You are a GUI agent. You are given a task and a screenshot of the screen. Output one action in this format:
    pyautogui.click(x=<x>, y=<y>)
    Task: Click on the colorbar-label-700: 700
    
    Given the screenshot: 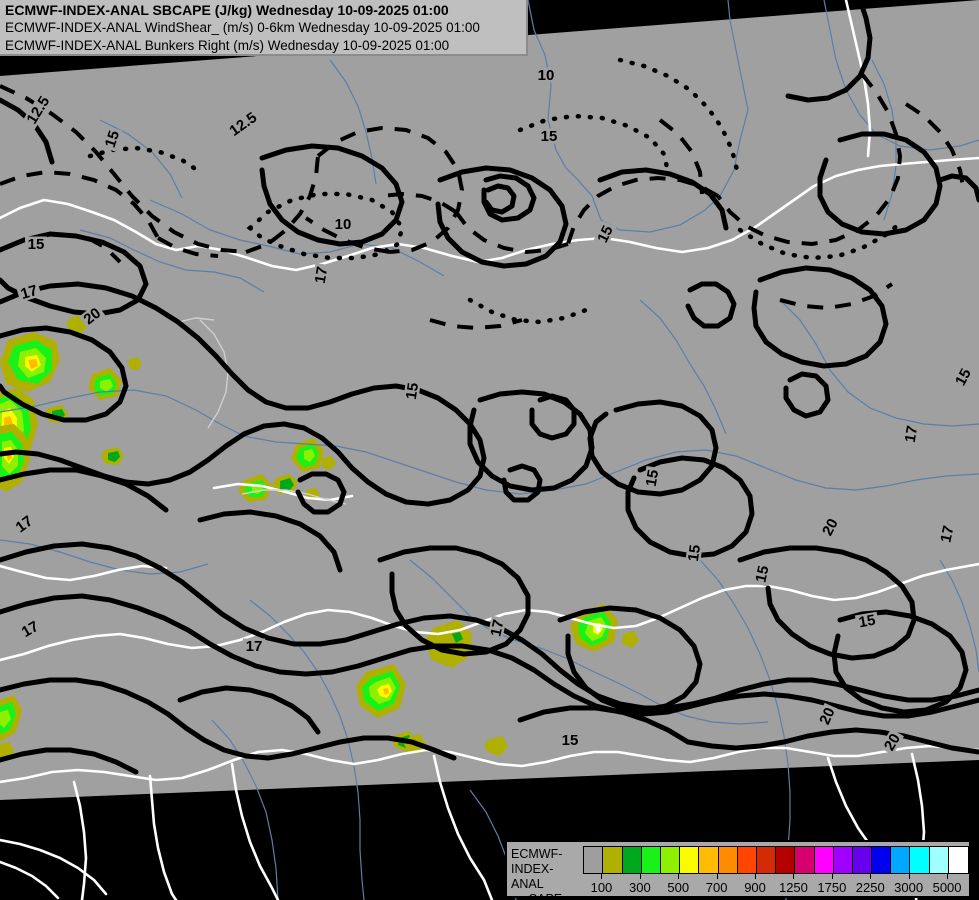 What is the action you would take?
    pyautogui.click(x=716, y=887)
    